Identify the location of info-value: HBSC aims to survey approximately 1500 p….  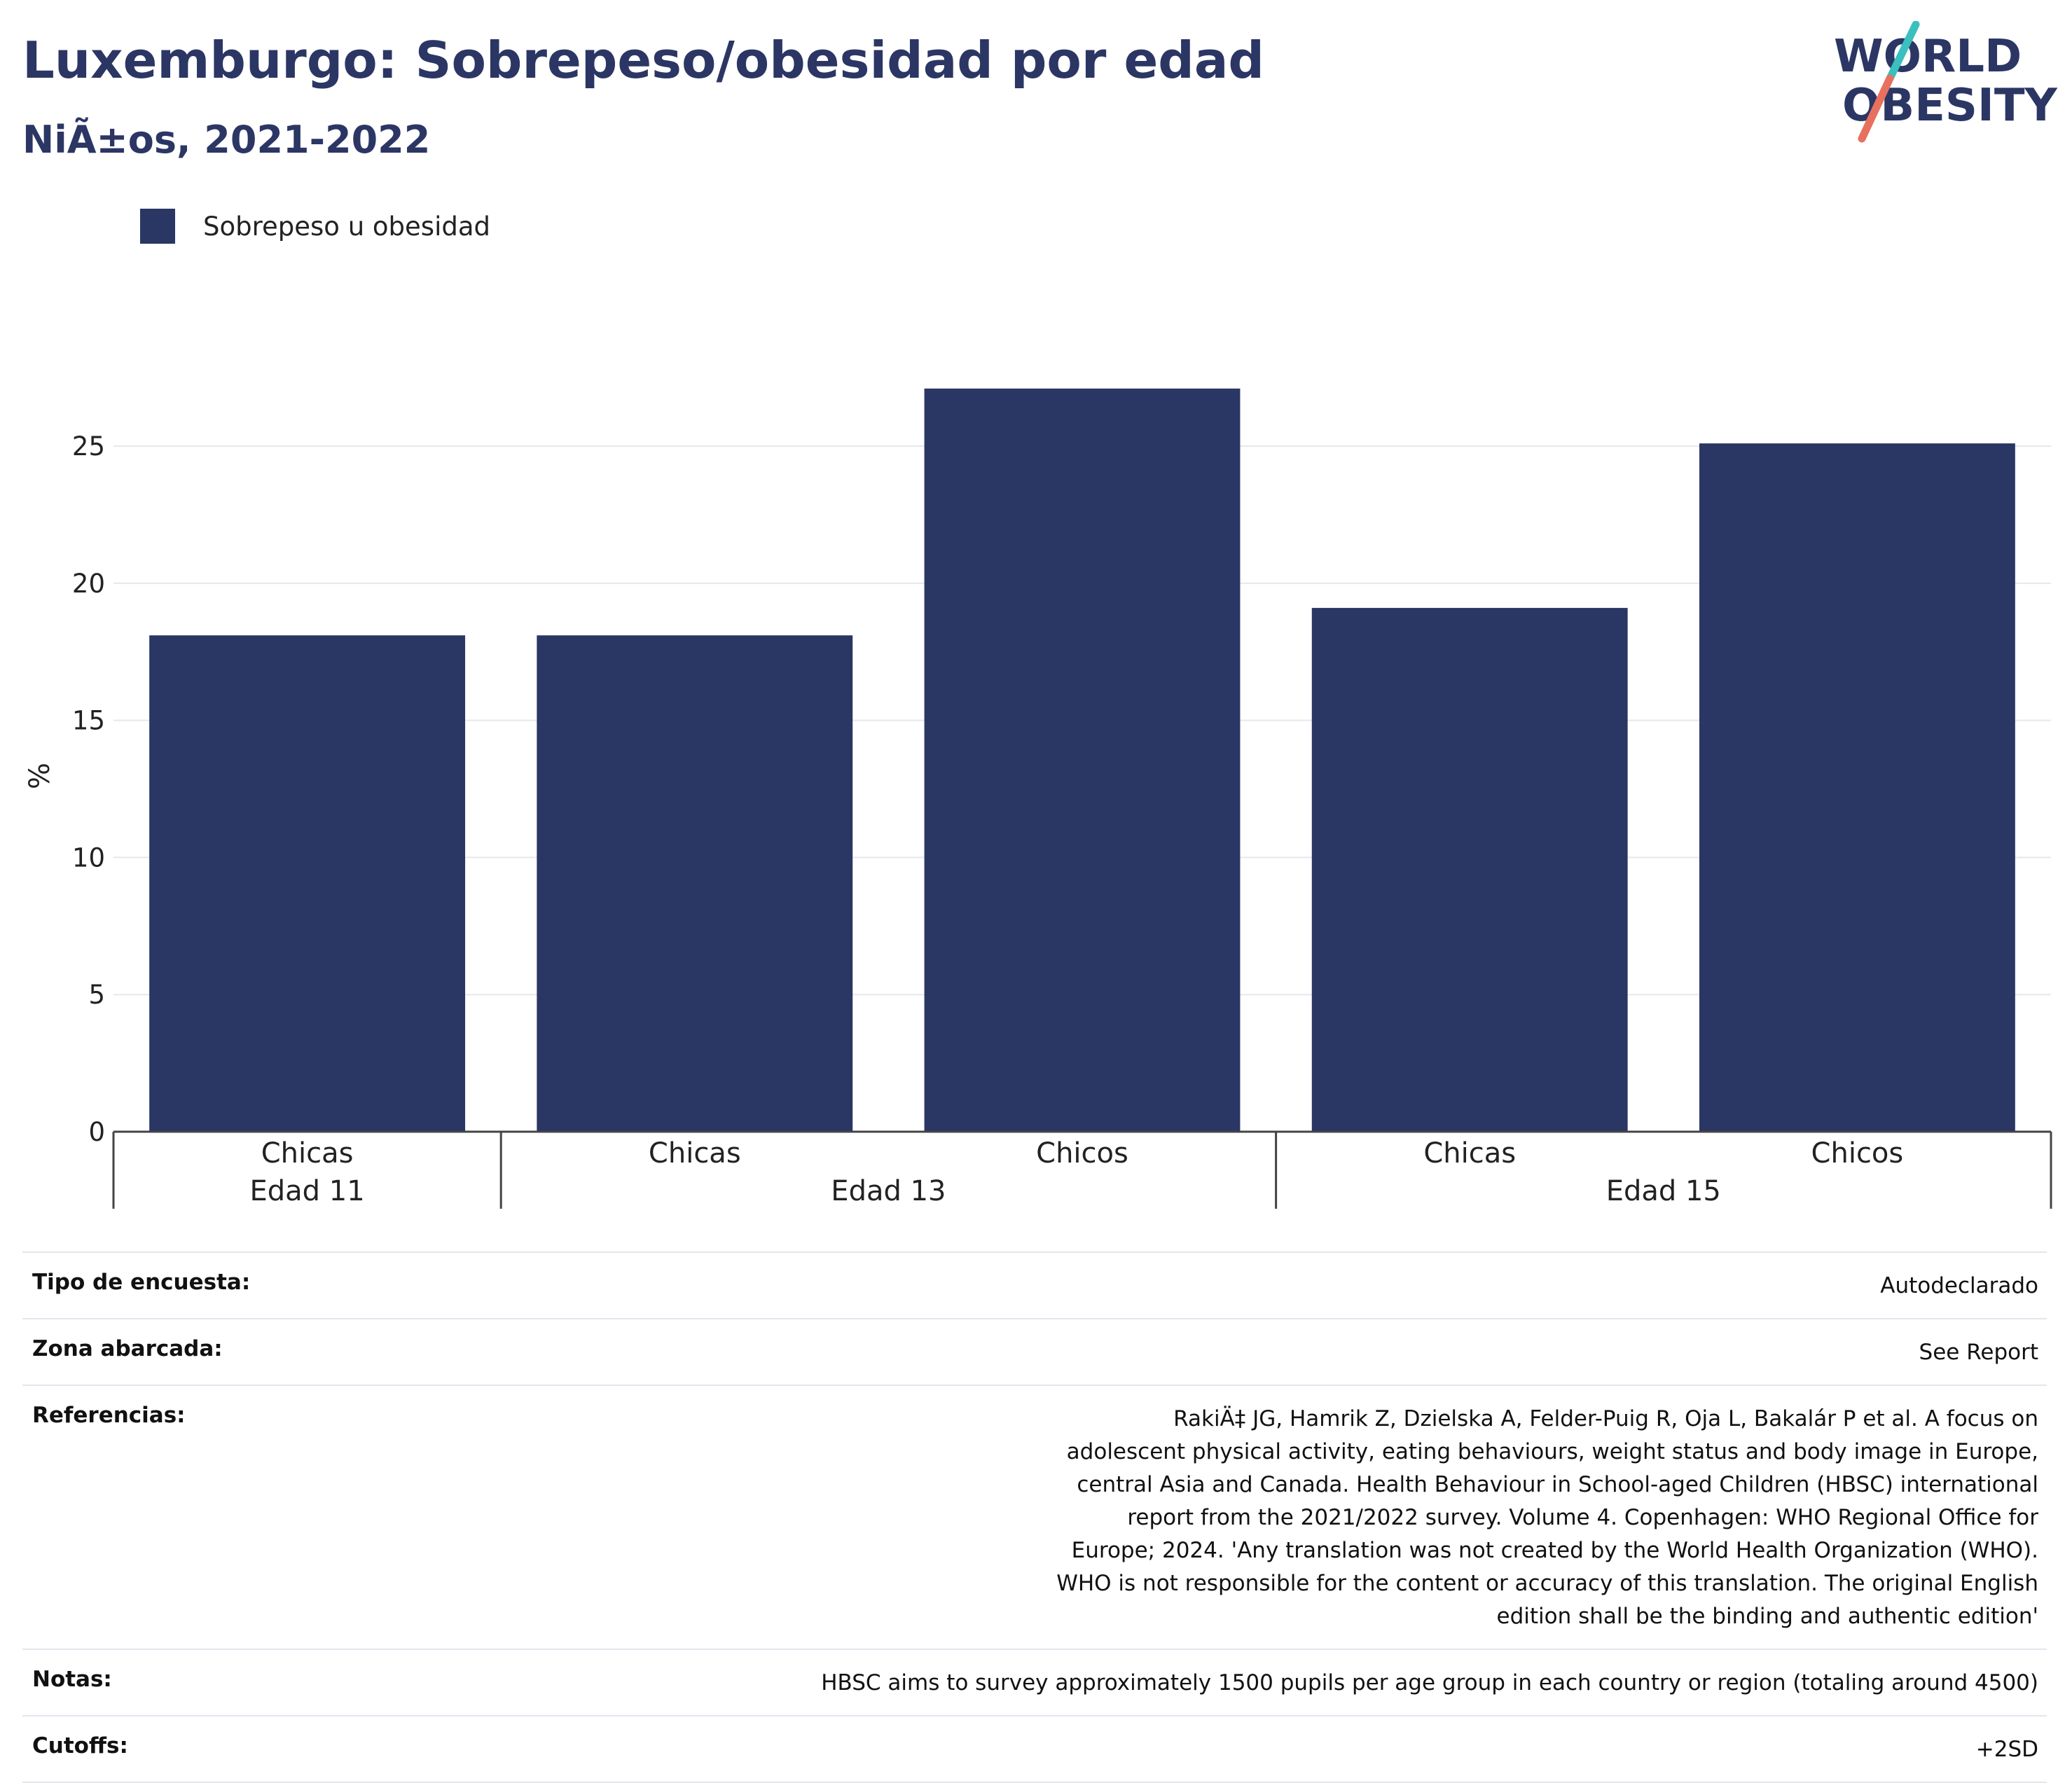
(1430, 1682).